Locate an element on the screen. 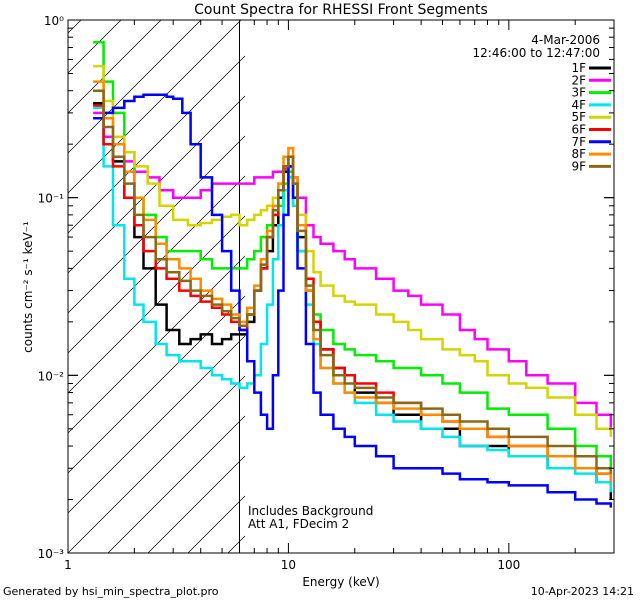  x-axis-tick-labels: 1 10 100 is located at coordinates (292, 565).